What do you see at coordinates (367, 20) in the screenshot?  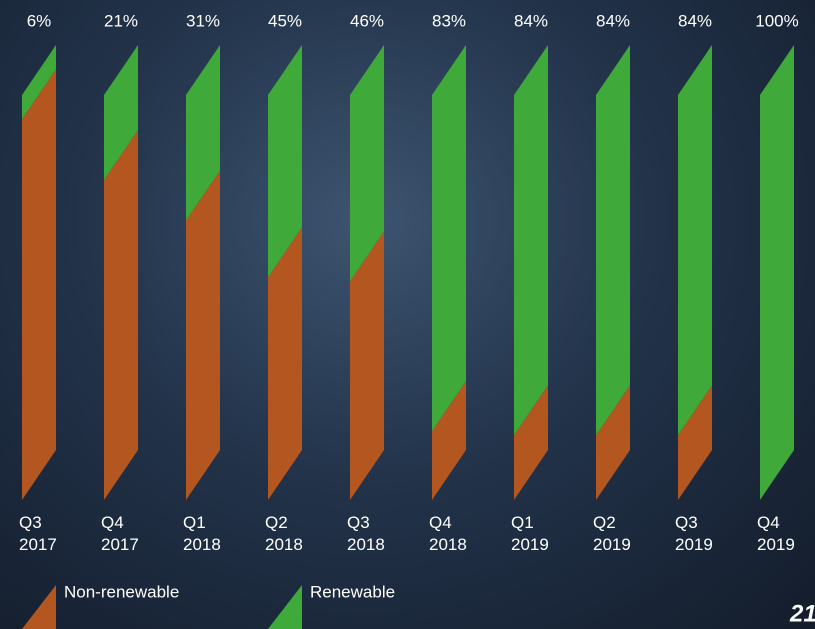 I see `value-label: 46%` at bounding box center [367, 20].